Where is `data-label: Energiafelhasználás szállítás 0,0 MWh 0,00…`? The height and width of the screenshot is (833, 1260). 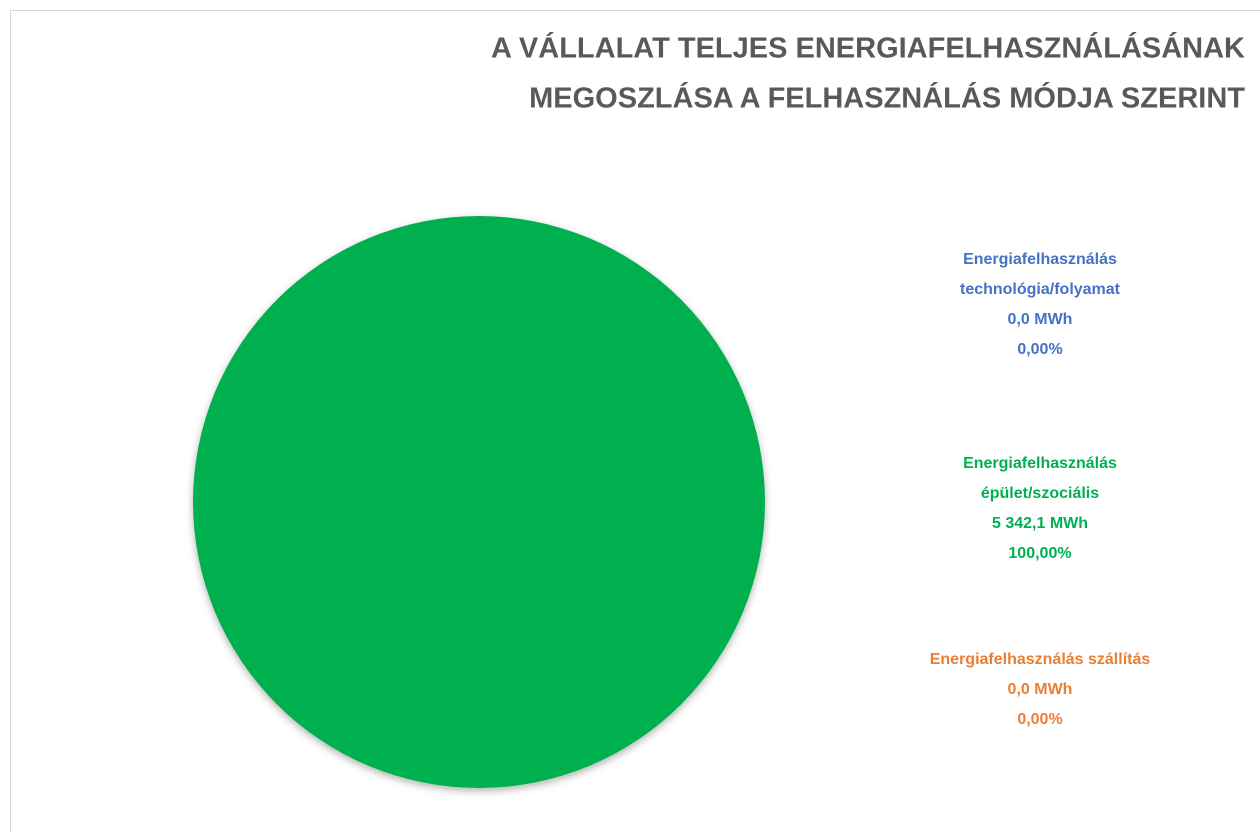
data-label: Energiafelhasználás szállítás 0,0 MWh 0,00… is located at coordinates (1040, 690).